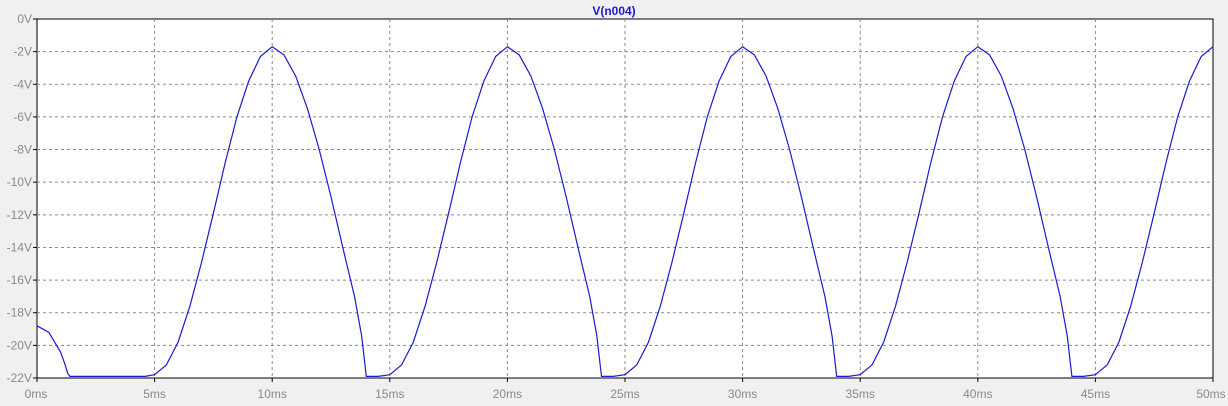 The image size is (1228, 406). What do you see at coordinates (507, 394) in the screenshot?
I see `x-tick-label: 20ms` at bounding box center [507, 394].